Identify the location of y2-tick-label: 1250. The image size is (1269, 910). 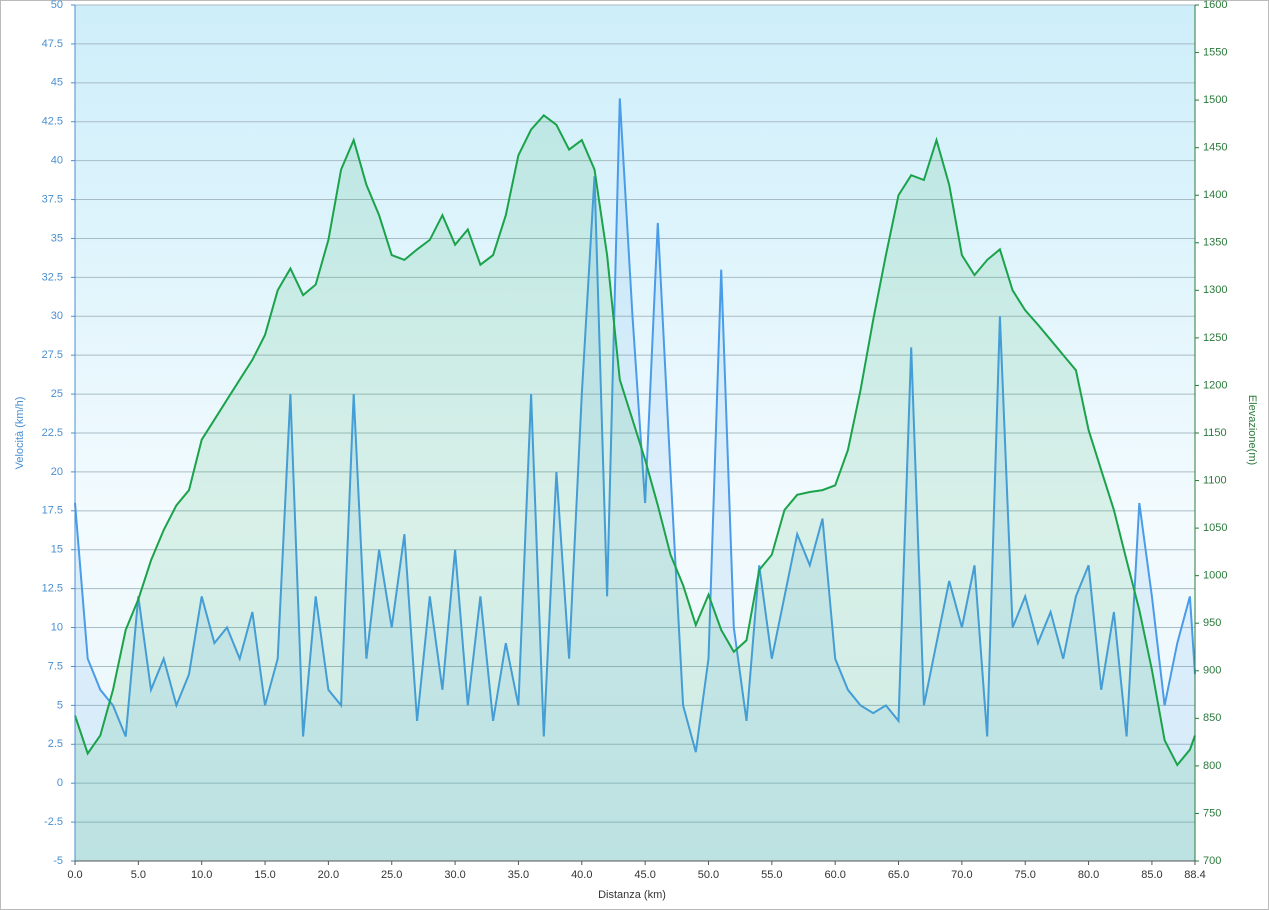
(1215, 338).